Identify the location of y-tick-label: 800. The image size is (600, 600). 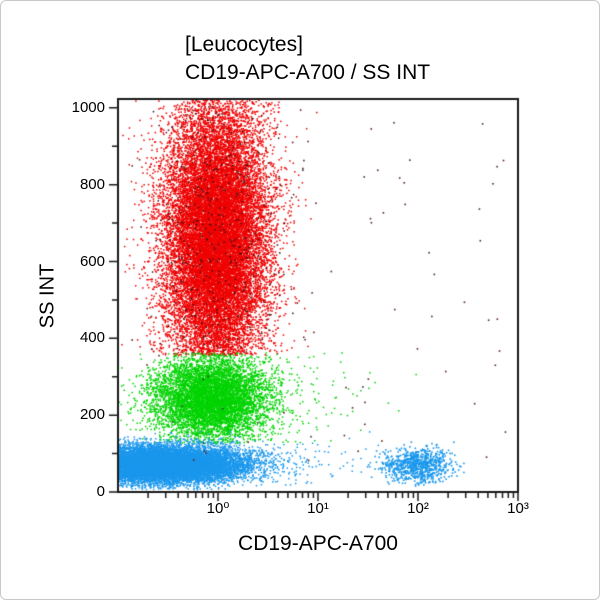
(92, 184).